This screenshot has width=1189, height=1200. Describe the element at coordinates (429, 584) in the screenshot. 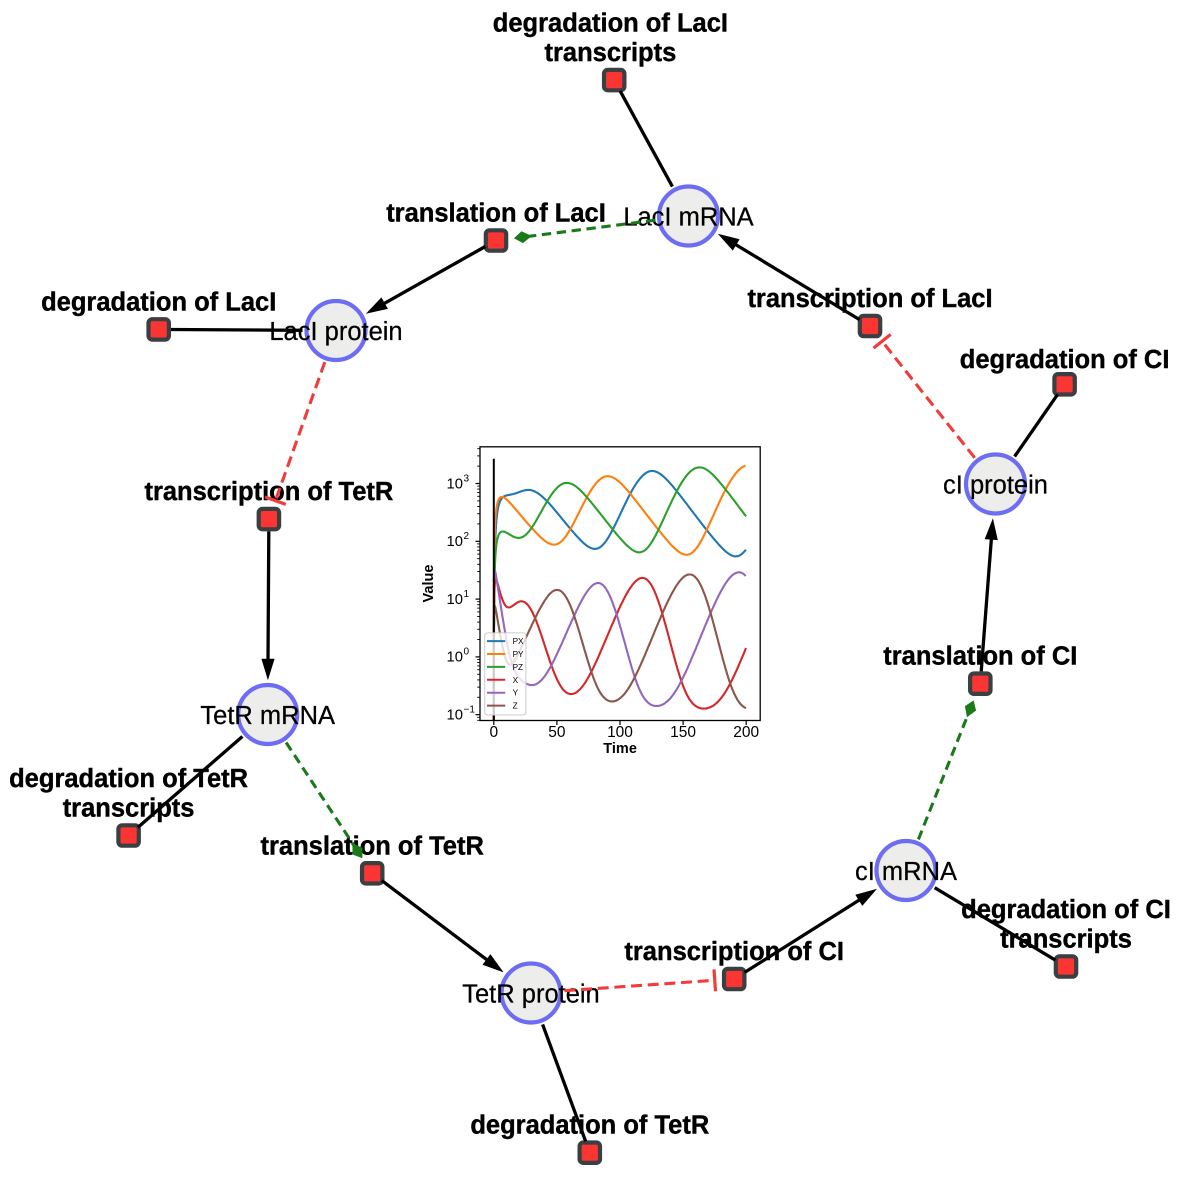

I see `svg-text: Value` at that location.